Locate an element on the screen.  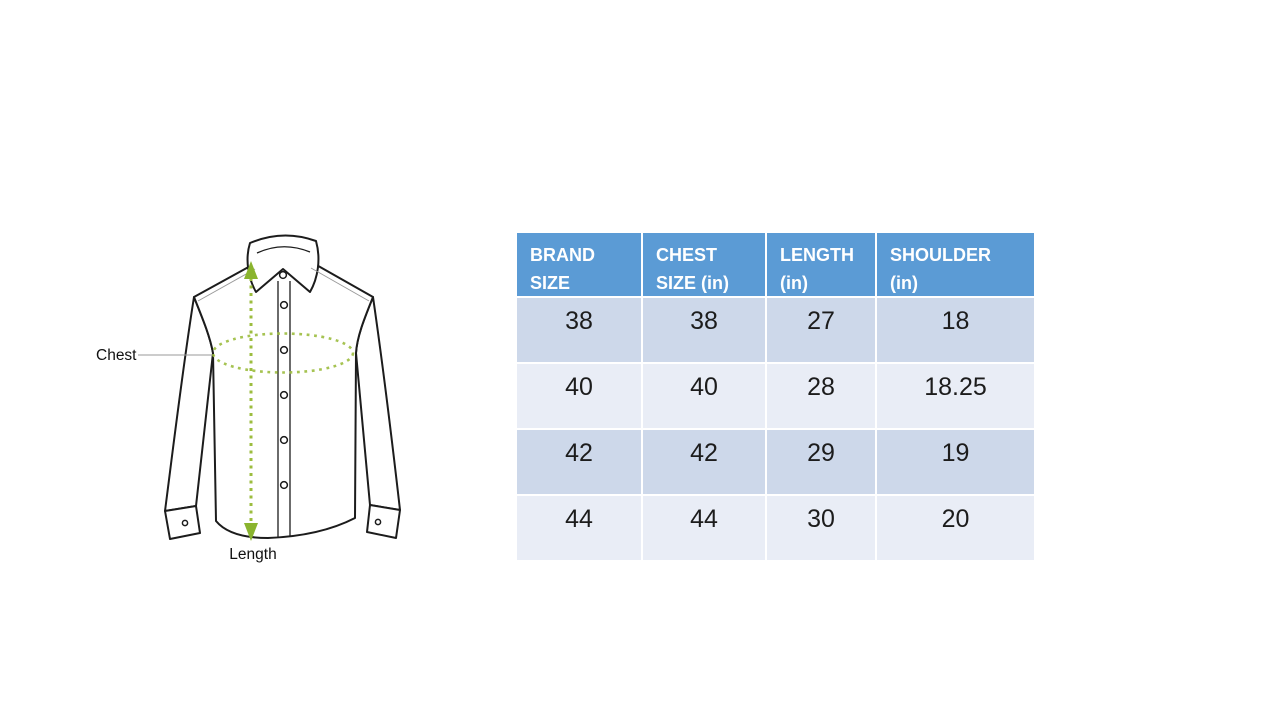
length-arrow-up-icon is located at coordinates (251, 270).